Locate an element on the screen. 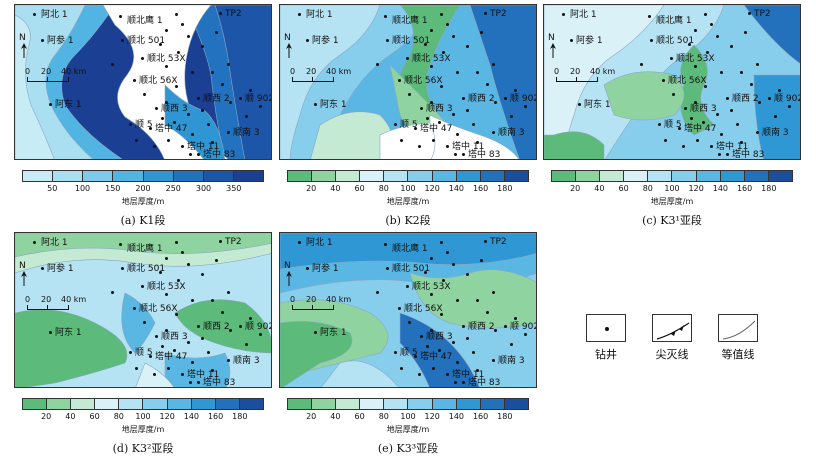 This screenshot has height=462, width=816. well-label-b: 顺北 56X is located at coordinates (423, 81).